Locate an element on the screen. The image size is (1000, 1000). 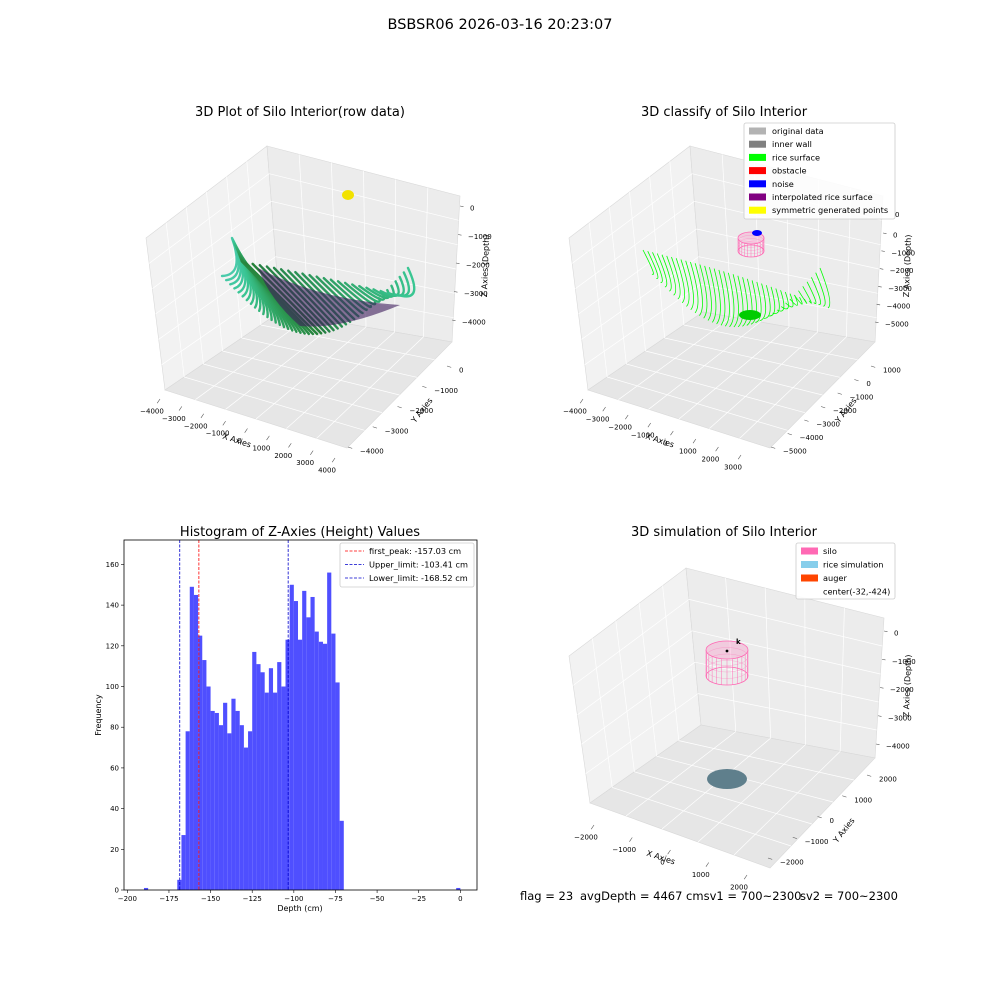
histogram-y-ticks: 0 20 40 60 80 100 120 140 160 is located at coordinates (115, 728).